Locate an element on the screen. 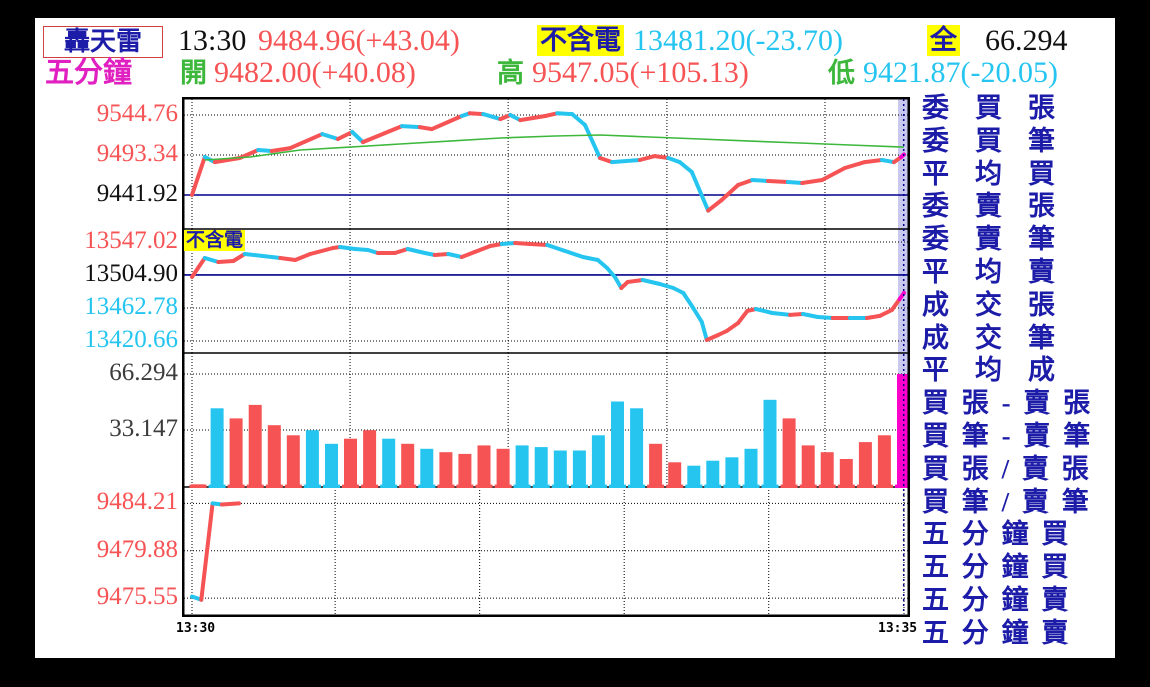 The width and height of the screenshot is (1150, 687). axis-tick-label: 9441.92 is located at coordinates (137, 193).